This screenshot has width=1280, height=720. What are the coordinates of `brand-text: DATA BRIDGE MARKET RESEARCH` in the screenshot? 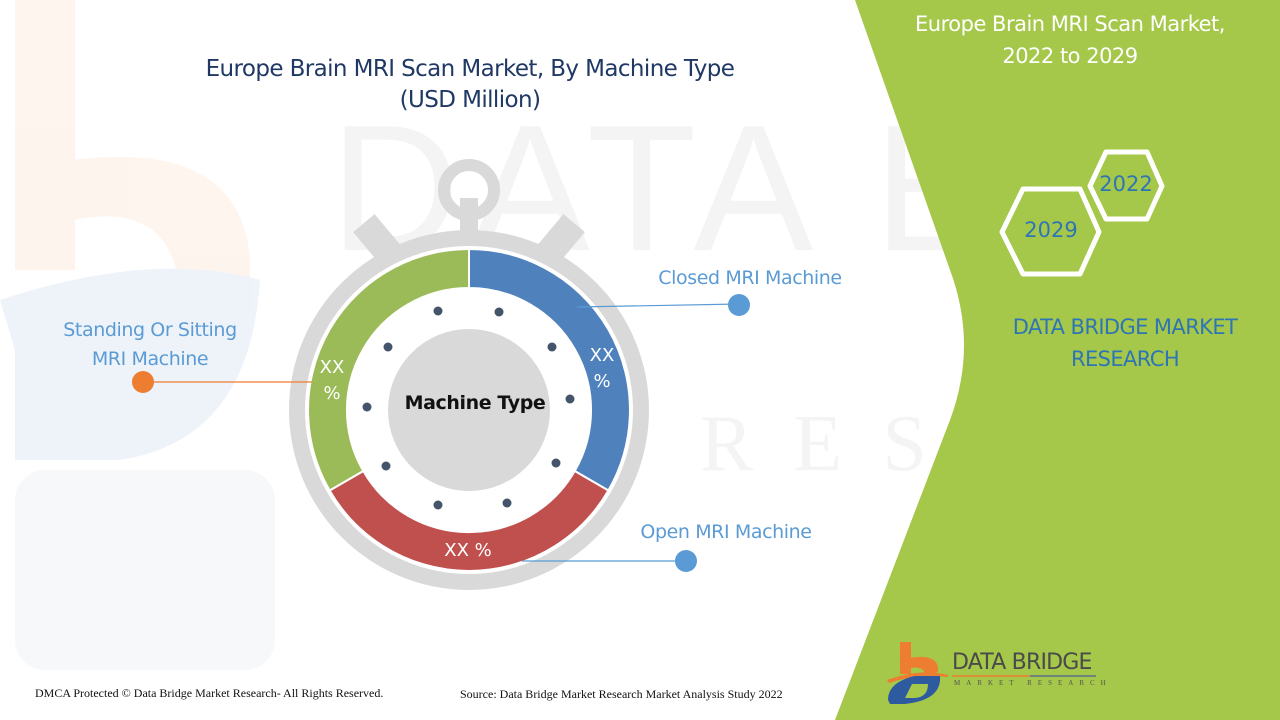 It's located at (1125, 343).